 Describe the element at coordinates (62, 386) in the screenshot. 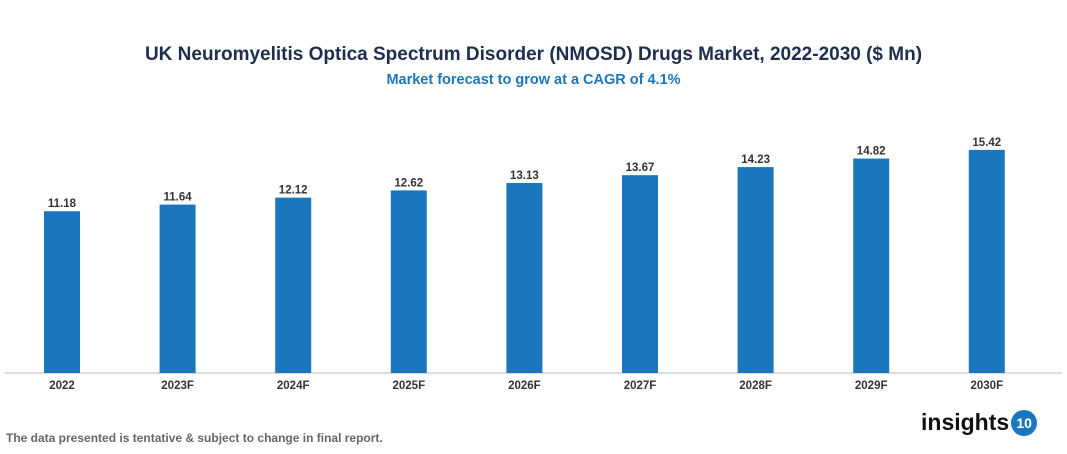

I see `x-tick-label-2022: 2022` at that location.